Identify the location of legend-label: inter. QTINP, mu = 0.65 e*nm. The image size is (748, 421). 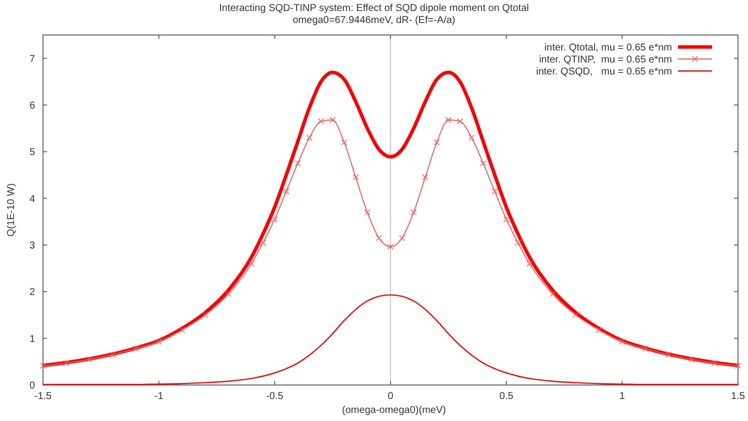
(605, 60).